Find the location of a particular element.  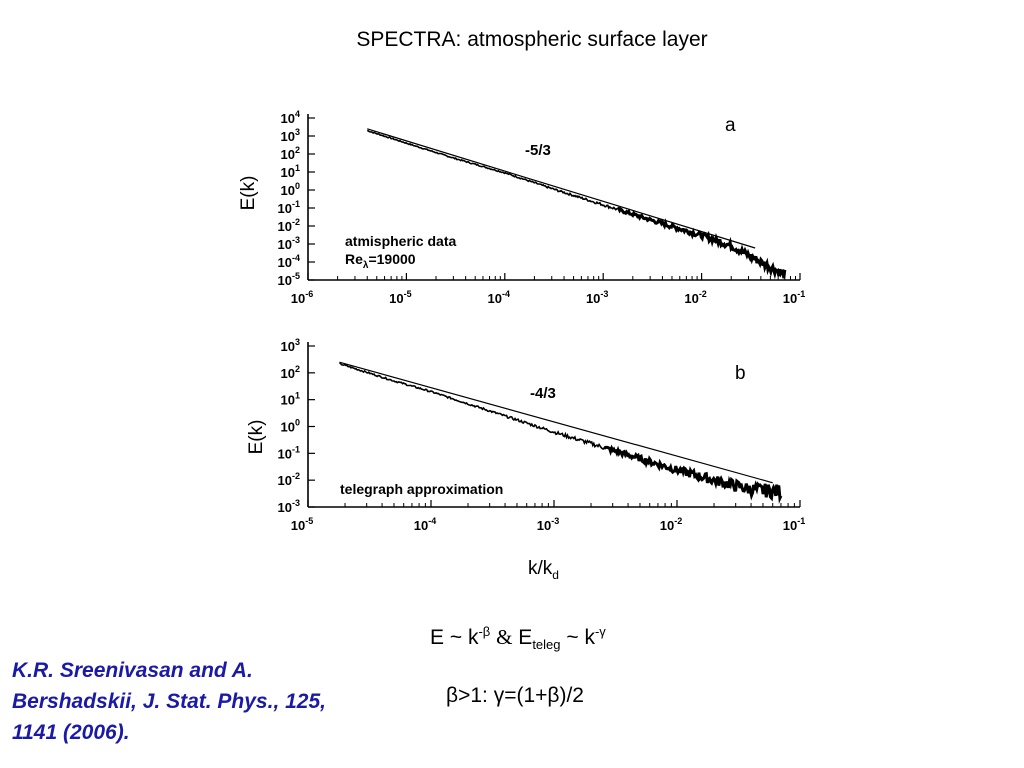

formula-line-2: β>1: γ=(1+β)/2 is located at coordinates (515, 695).